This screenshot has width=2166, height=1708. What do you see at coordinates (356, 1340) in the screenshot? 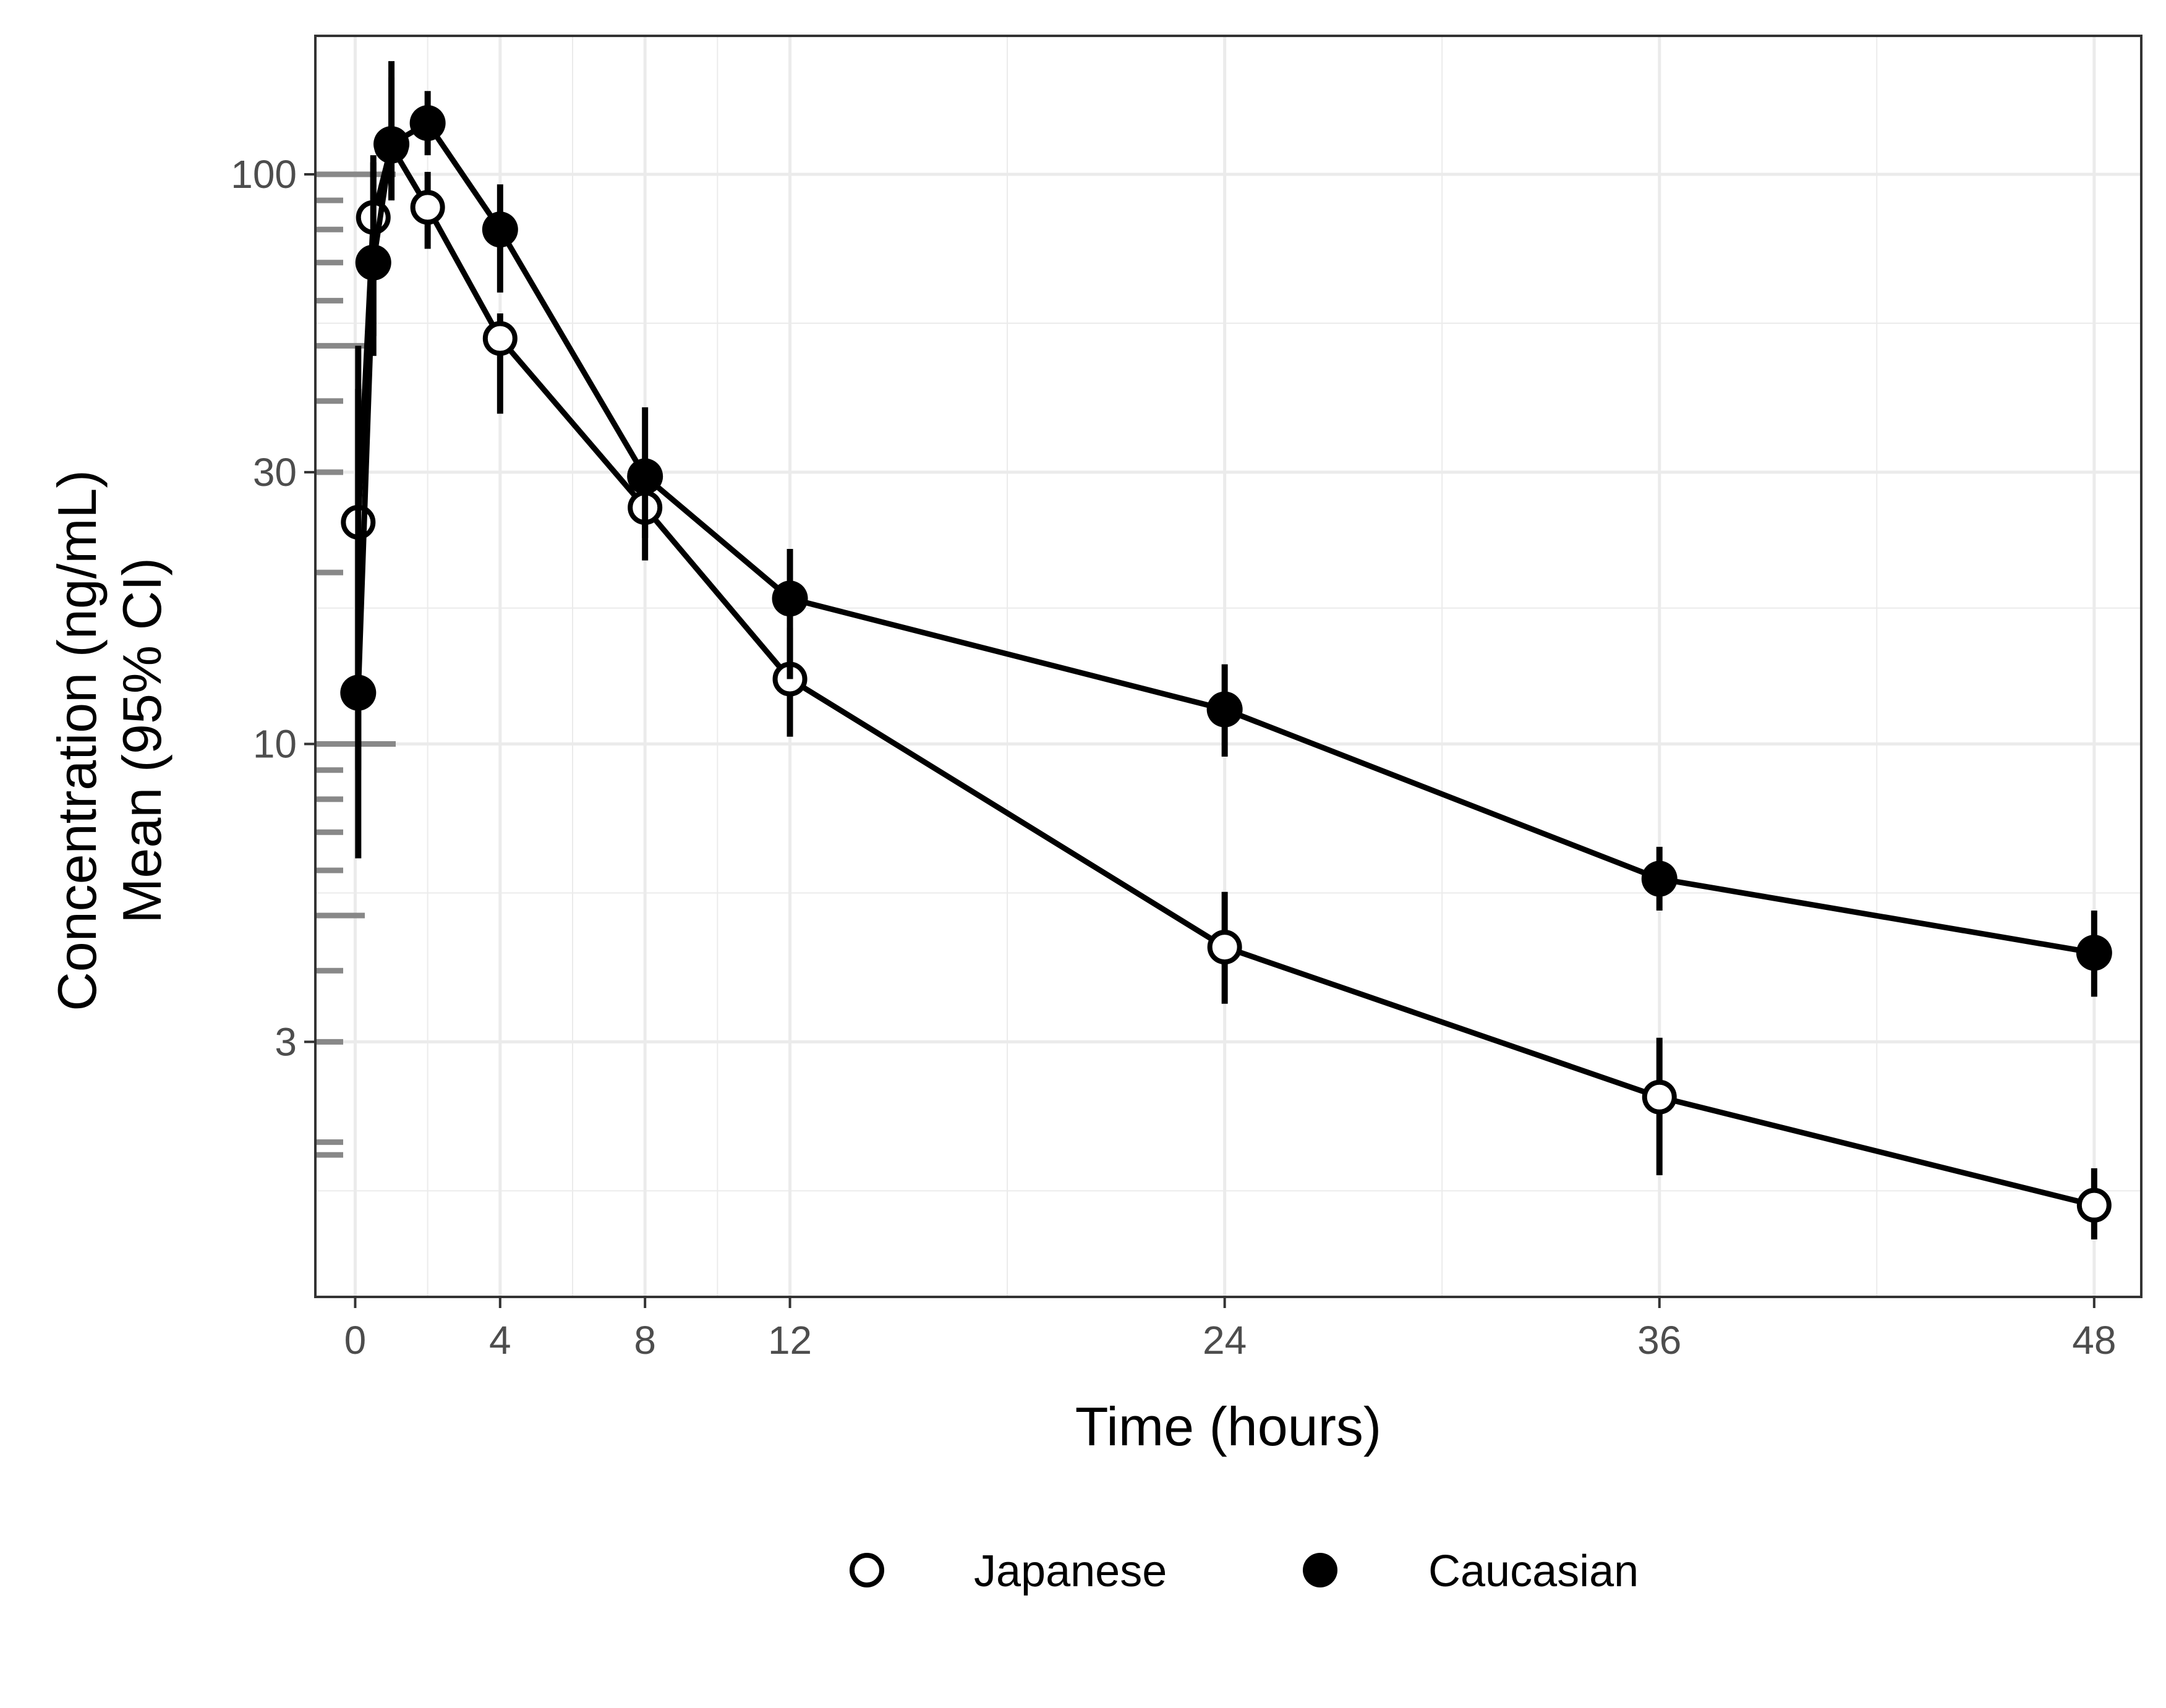
I see `x-tick-label: 0` at bounding box center [356, 1340].